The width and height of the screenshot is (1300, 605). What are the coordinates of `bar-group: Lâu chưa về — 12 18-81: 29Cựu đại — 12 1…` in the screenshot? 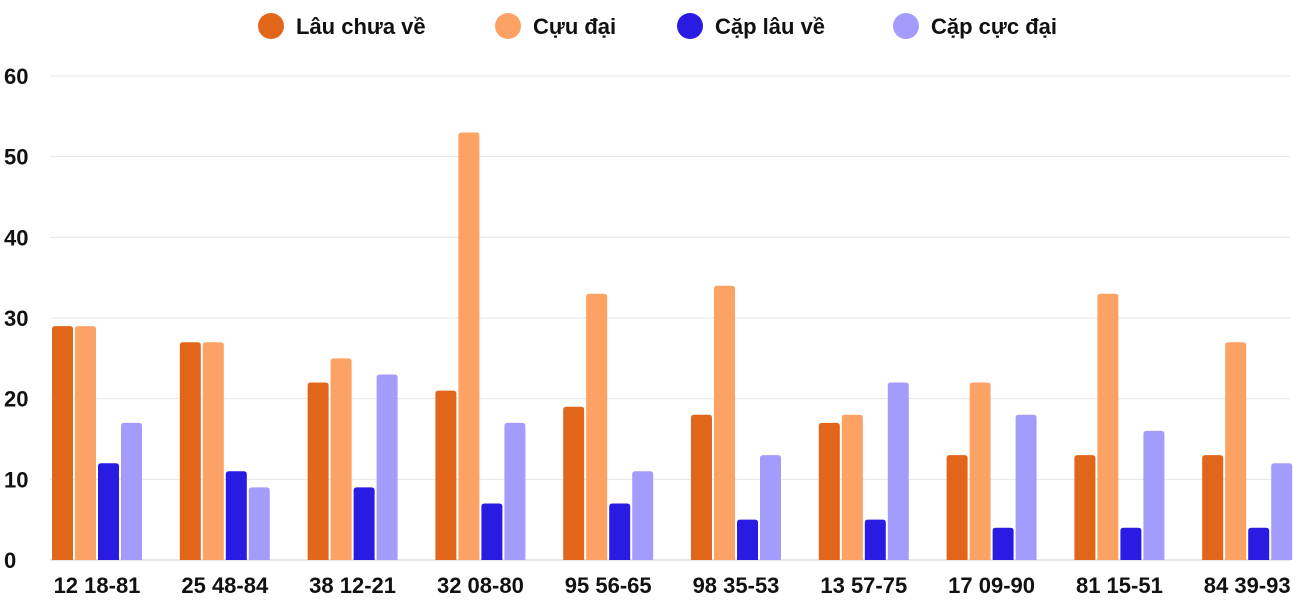 It's located at (97, 443).